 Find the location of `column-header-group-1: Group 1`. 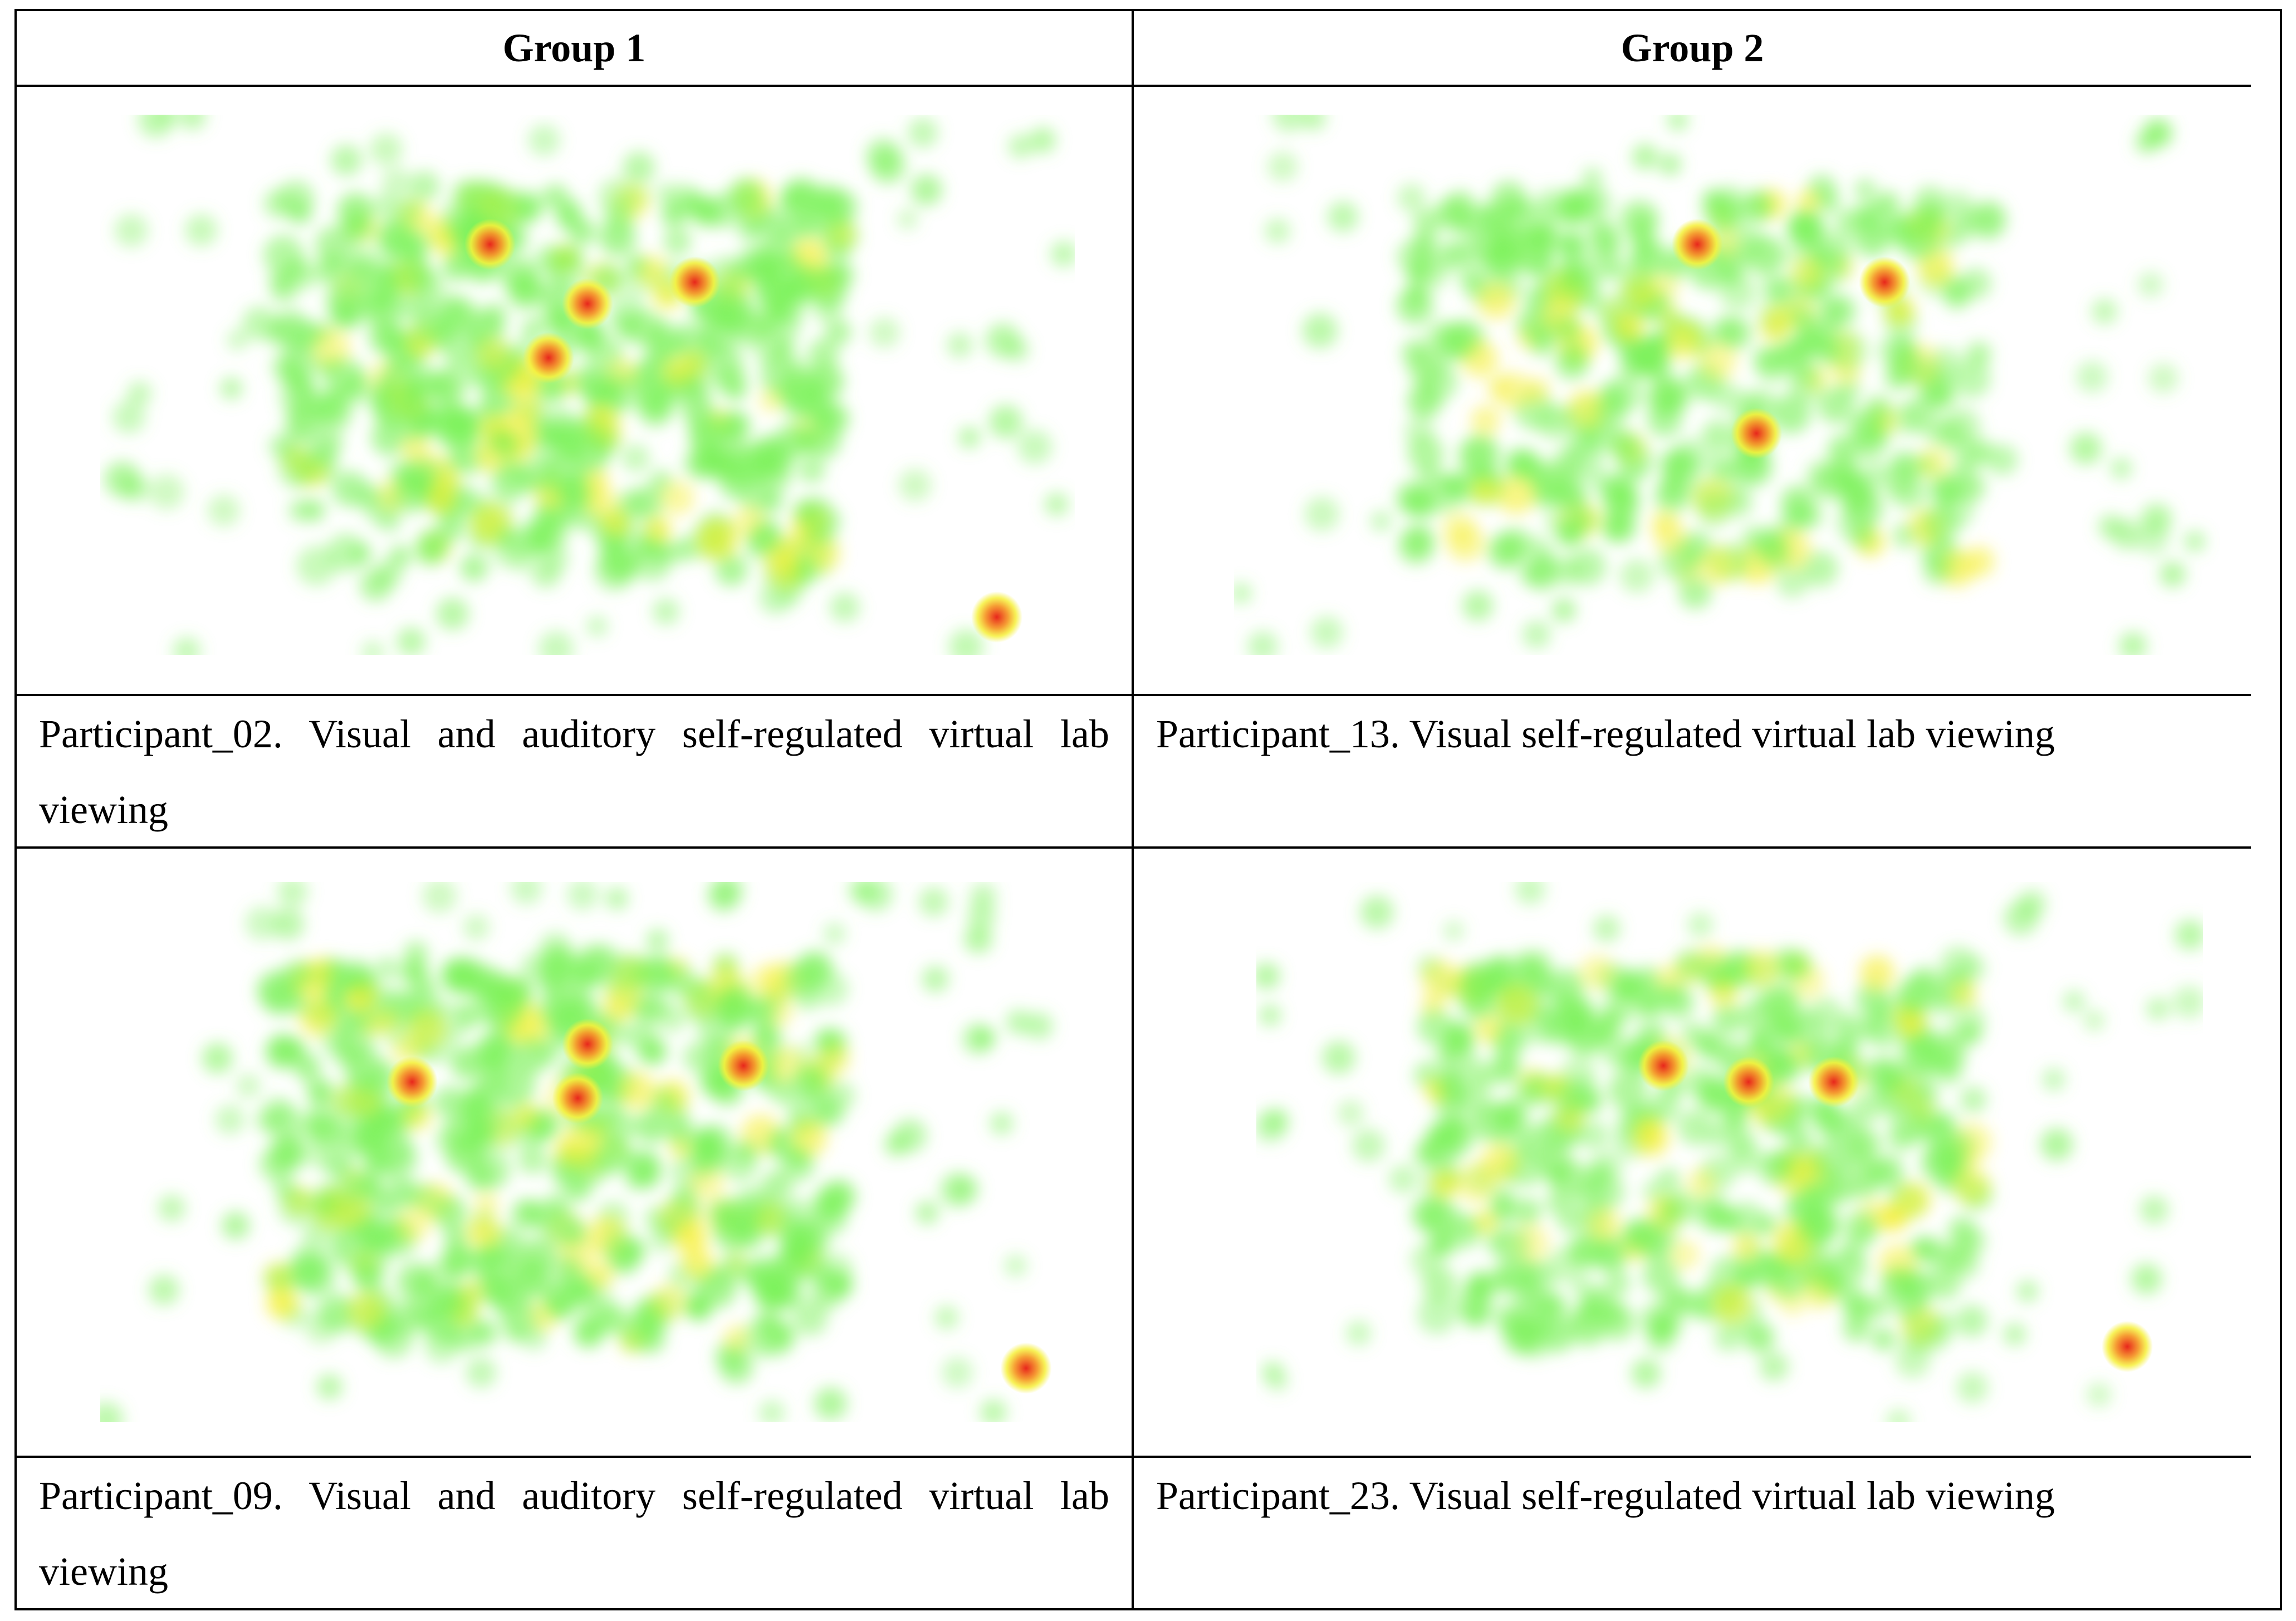

column-header-group-1: Group 1 is located at coordinates (575, 49).